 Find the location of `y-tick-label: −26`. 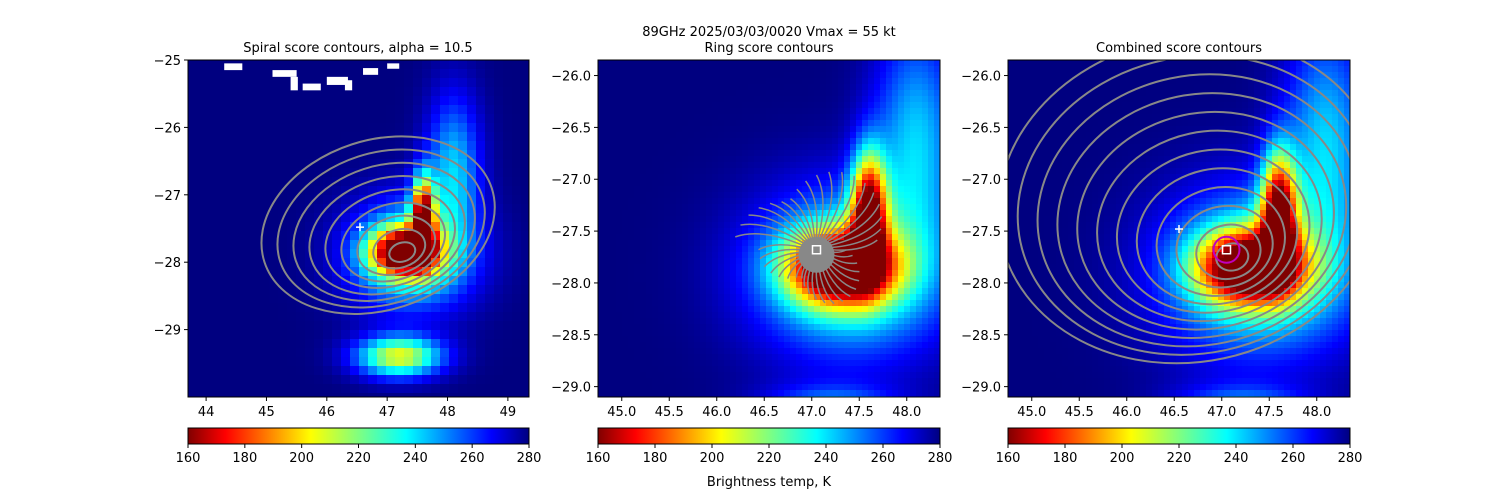

y-tick-label: −26 is located at coordinates (167, 128).